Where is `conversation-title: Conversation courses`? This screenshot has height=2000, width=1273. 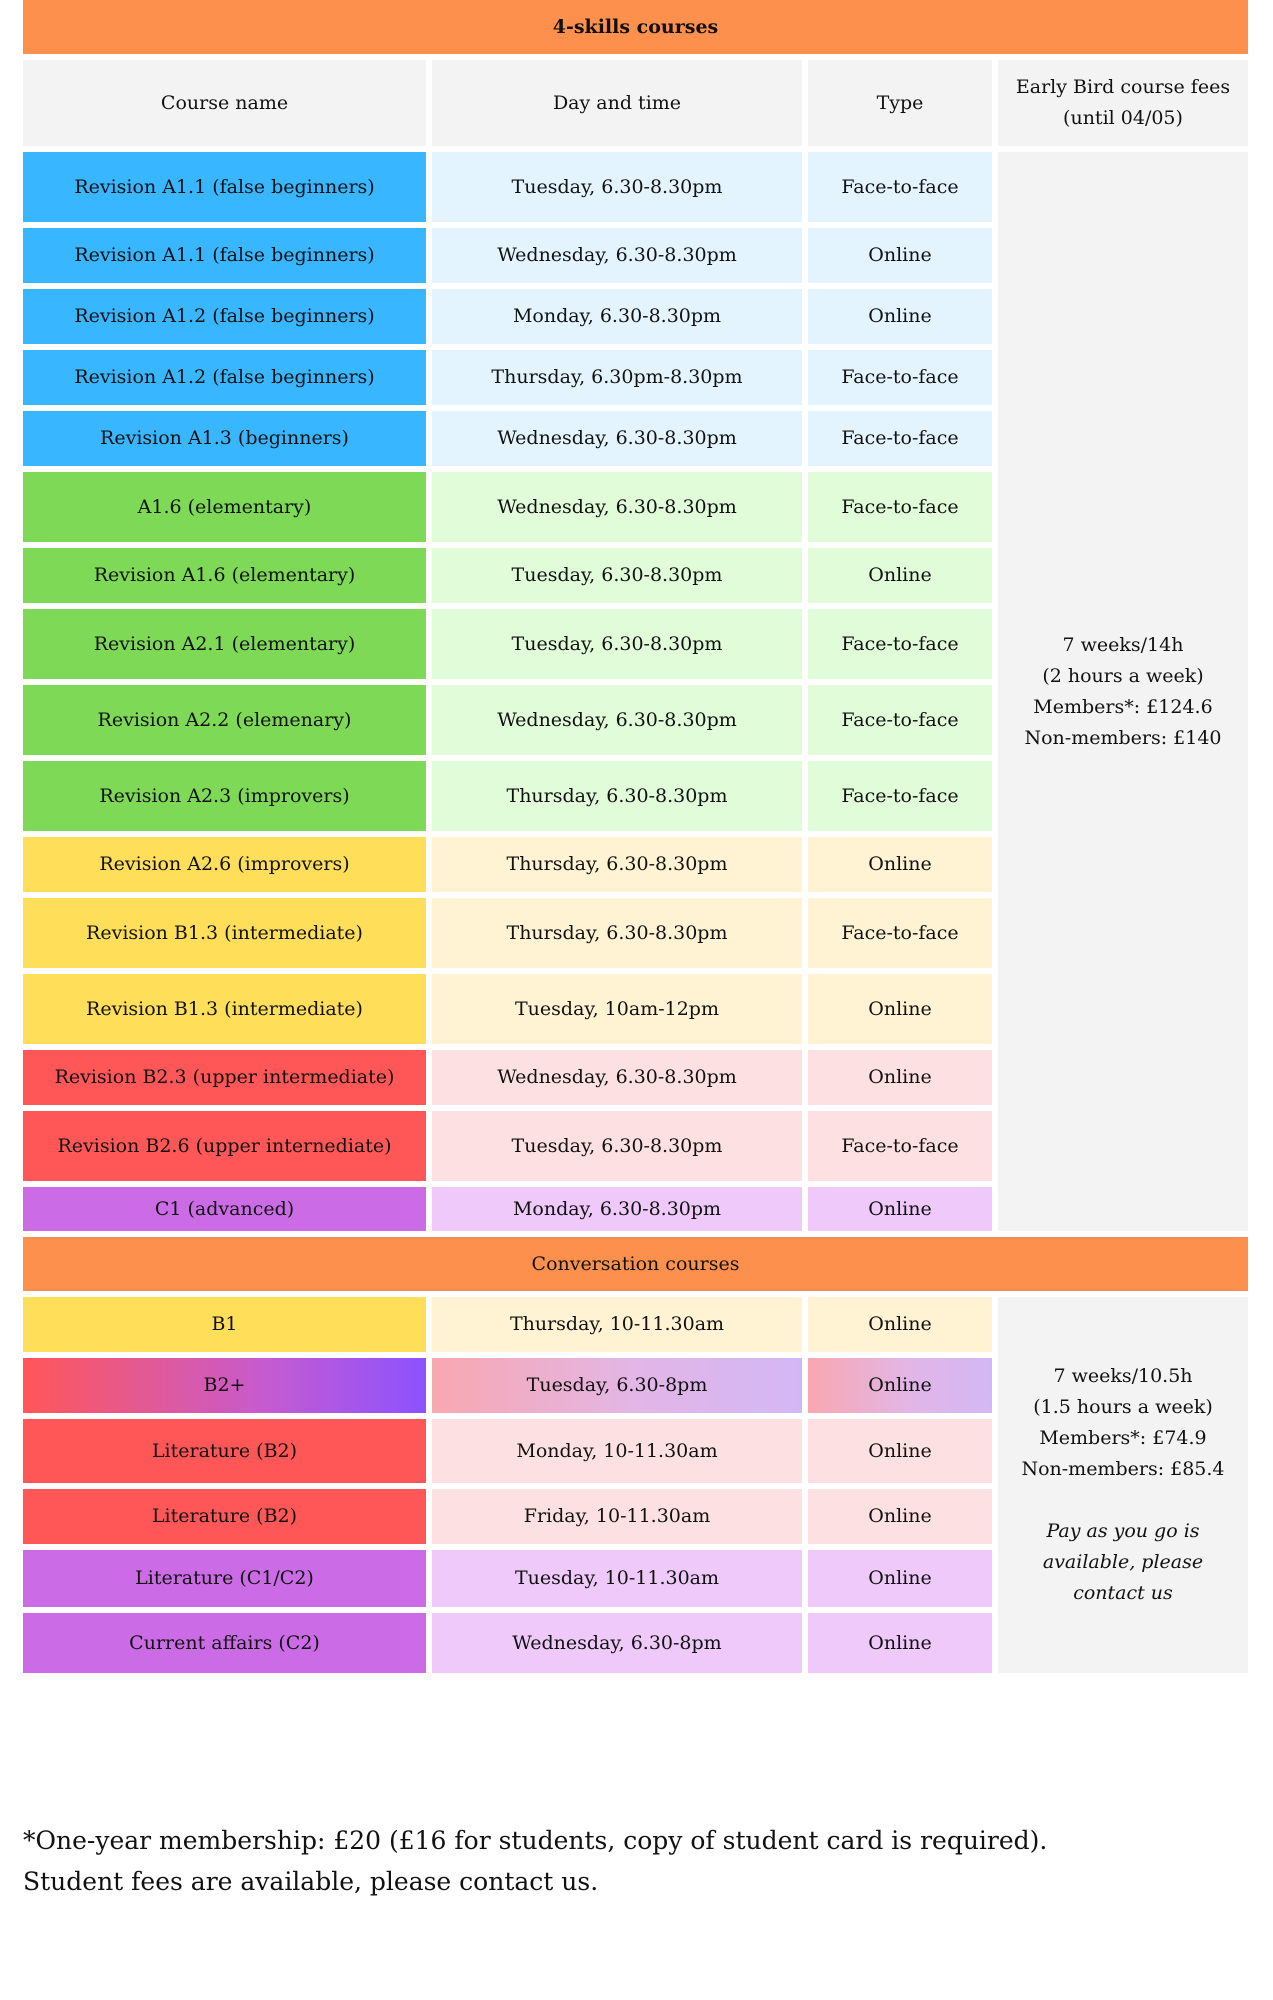 conversation-title: Conversation courses is located at coordinates (635, 1264).